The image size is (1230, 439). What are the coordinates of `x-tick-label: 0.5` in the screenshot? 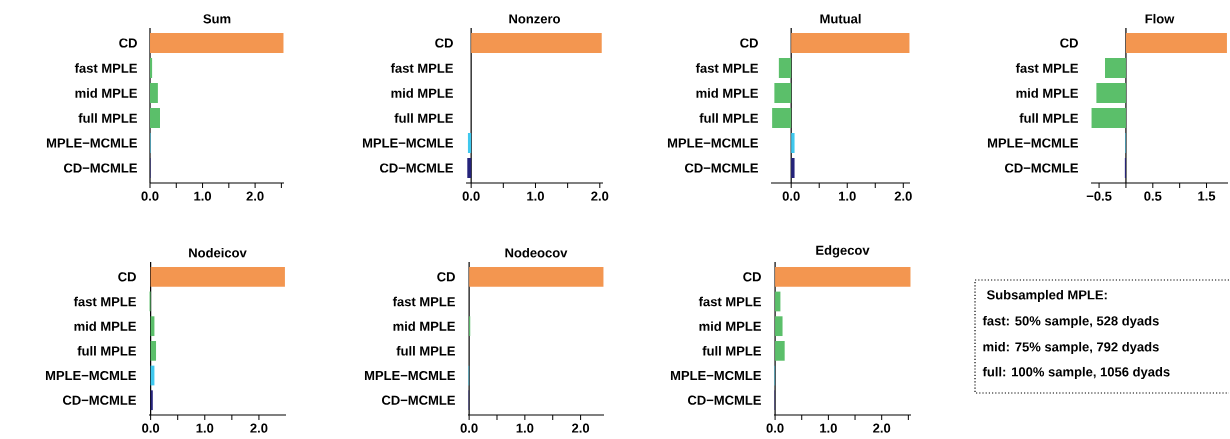 It's located at (1153, 196).